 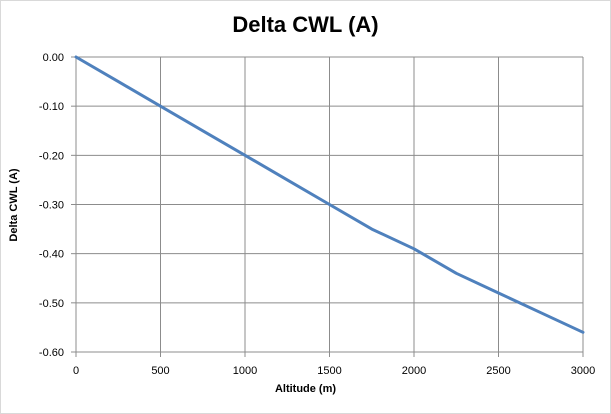 I want to click on x-tick-label: 1000, so click(x=245, y=371).